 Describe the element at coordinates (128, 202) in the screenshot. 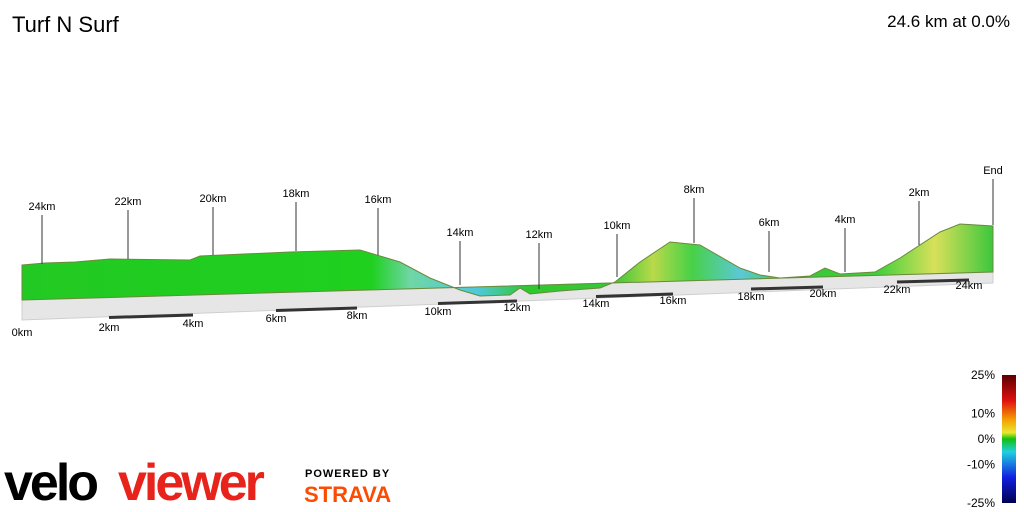

I see `marker-label: 22km` at that location.